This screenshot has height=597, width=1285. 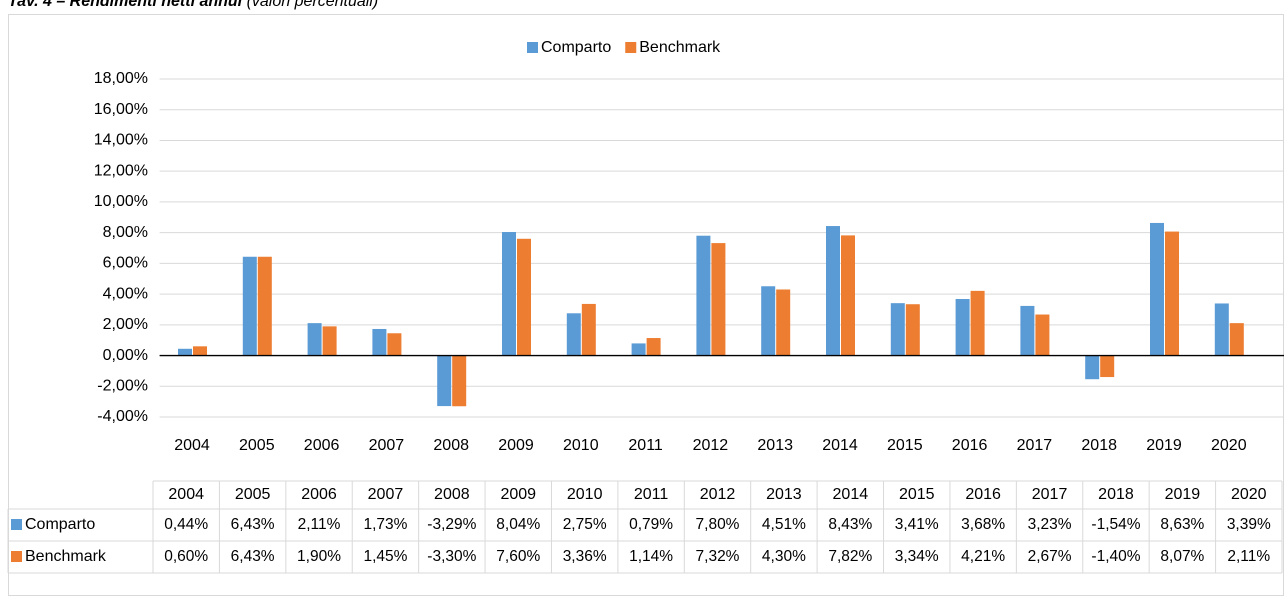 What do you see at coordinates (125, 5) in the screenshot?
I see `title: Tav. 4 – Rendimenti netti annui` at bounding box center [125, 5].